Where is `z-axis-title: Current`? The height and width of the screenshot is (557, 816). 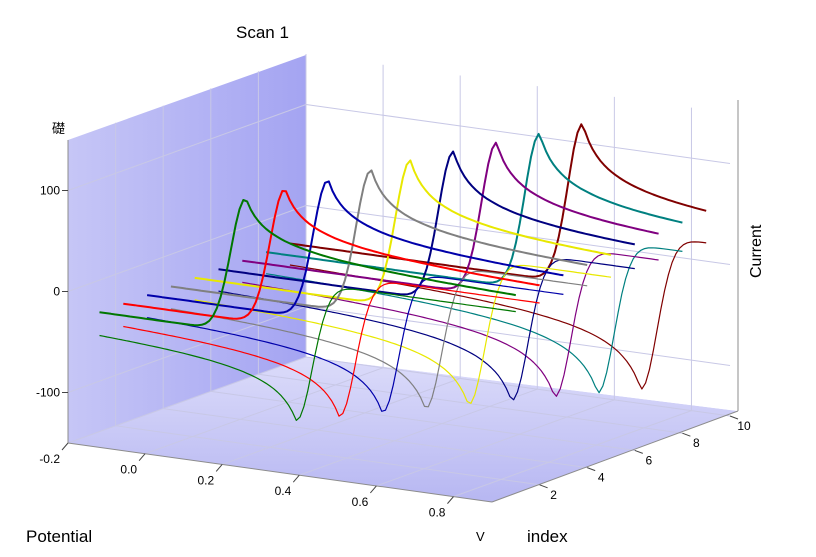
z-axis-title: Current is located at coordinates (756, 251).